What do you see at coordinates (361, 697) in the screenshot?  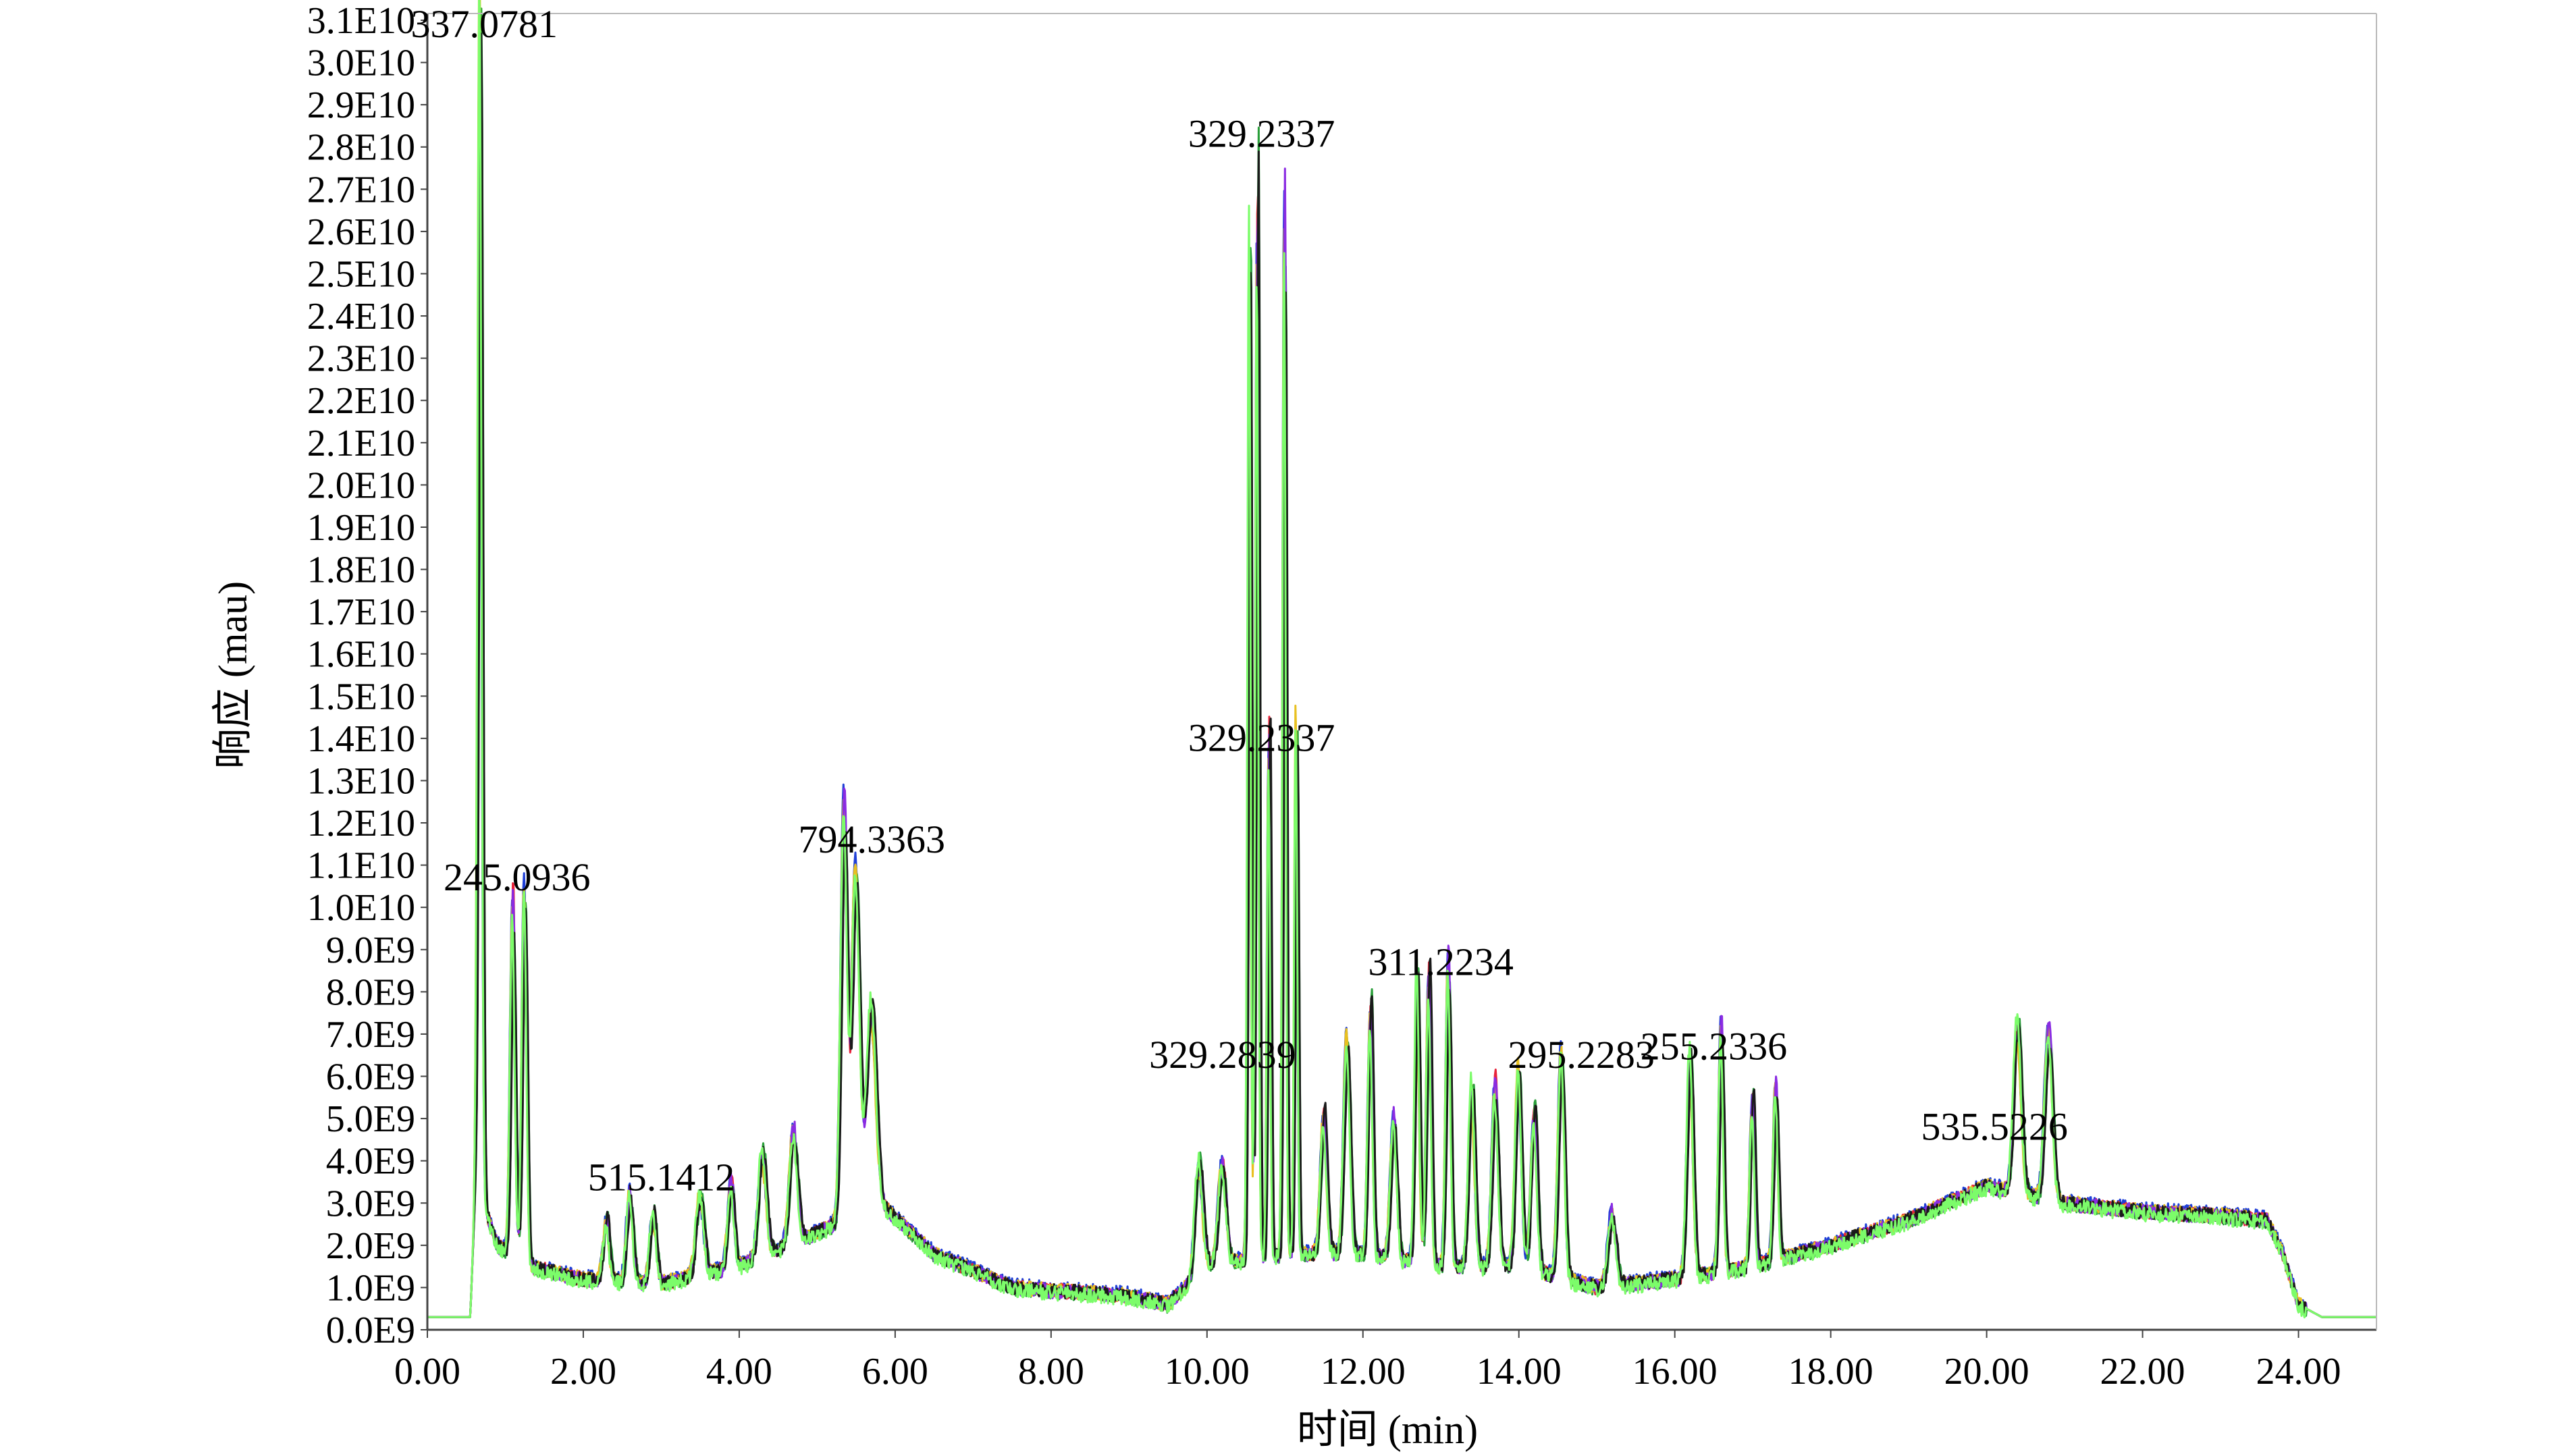 I see `y-tick-label: 1.5E10` at bounding box center [361, 697].